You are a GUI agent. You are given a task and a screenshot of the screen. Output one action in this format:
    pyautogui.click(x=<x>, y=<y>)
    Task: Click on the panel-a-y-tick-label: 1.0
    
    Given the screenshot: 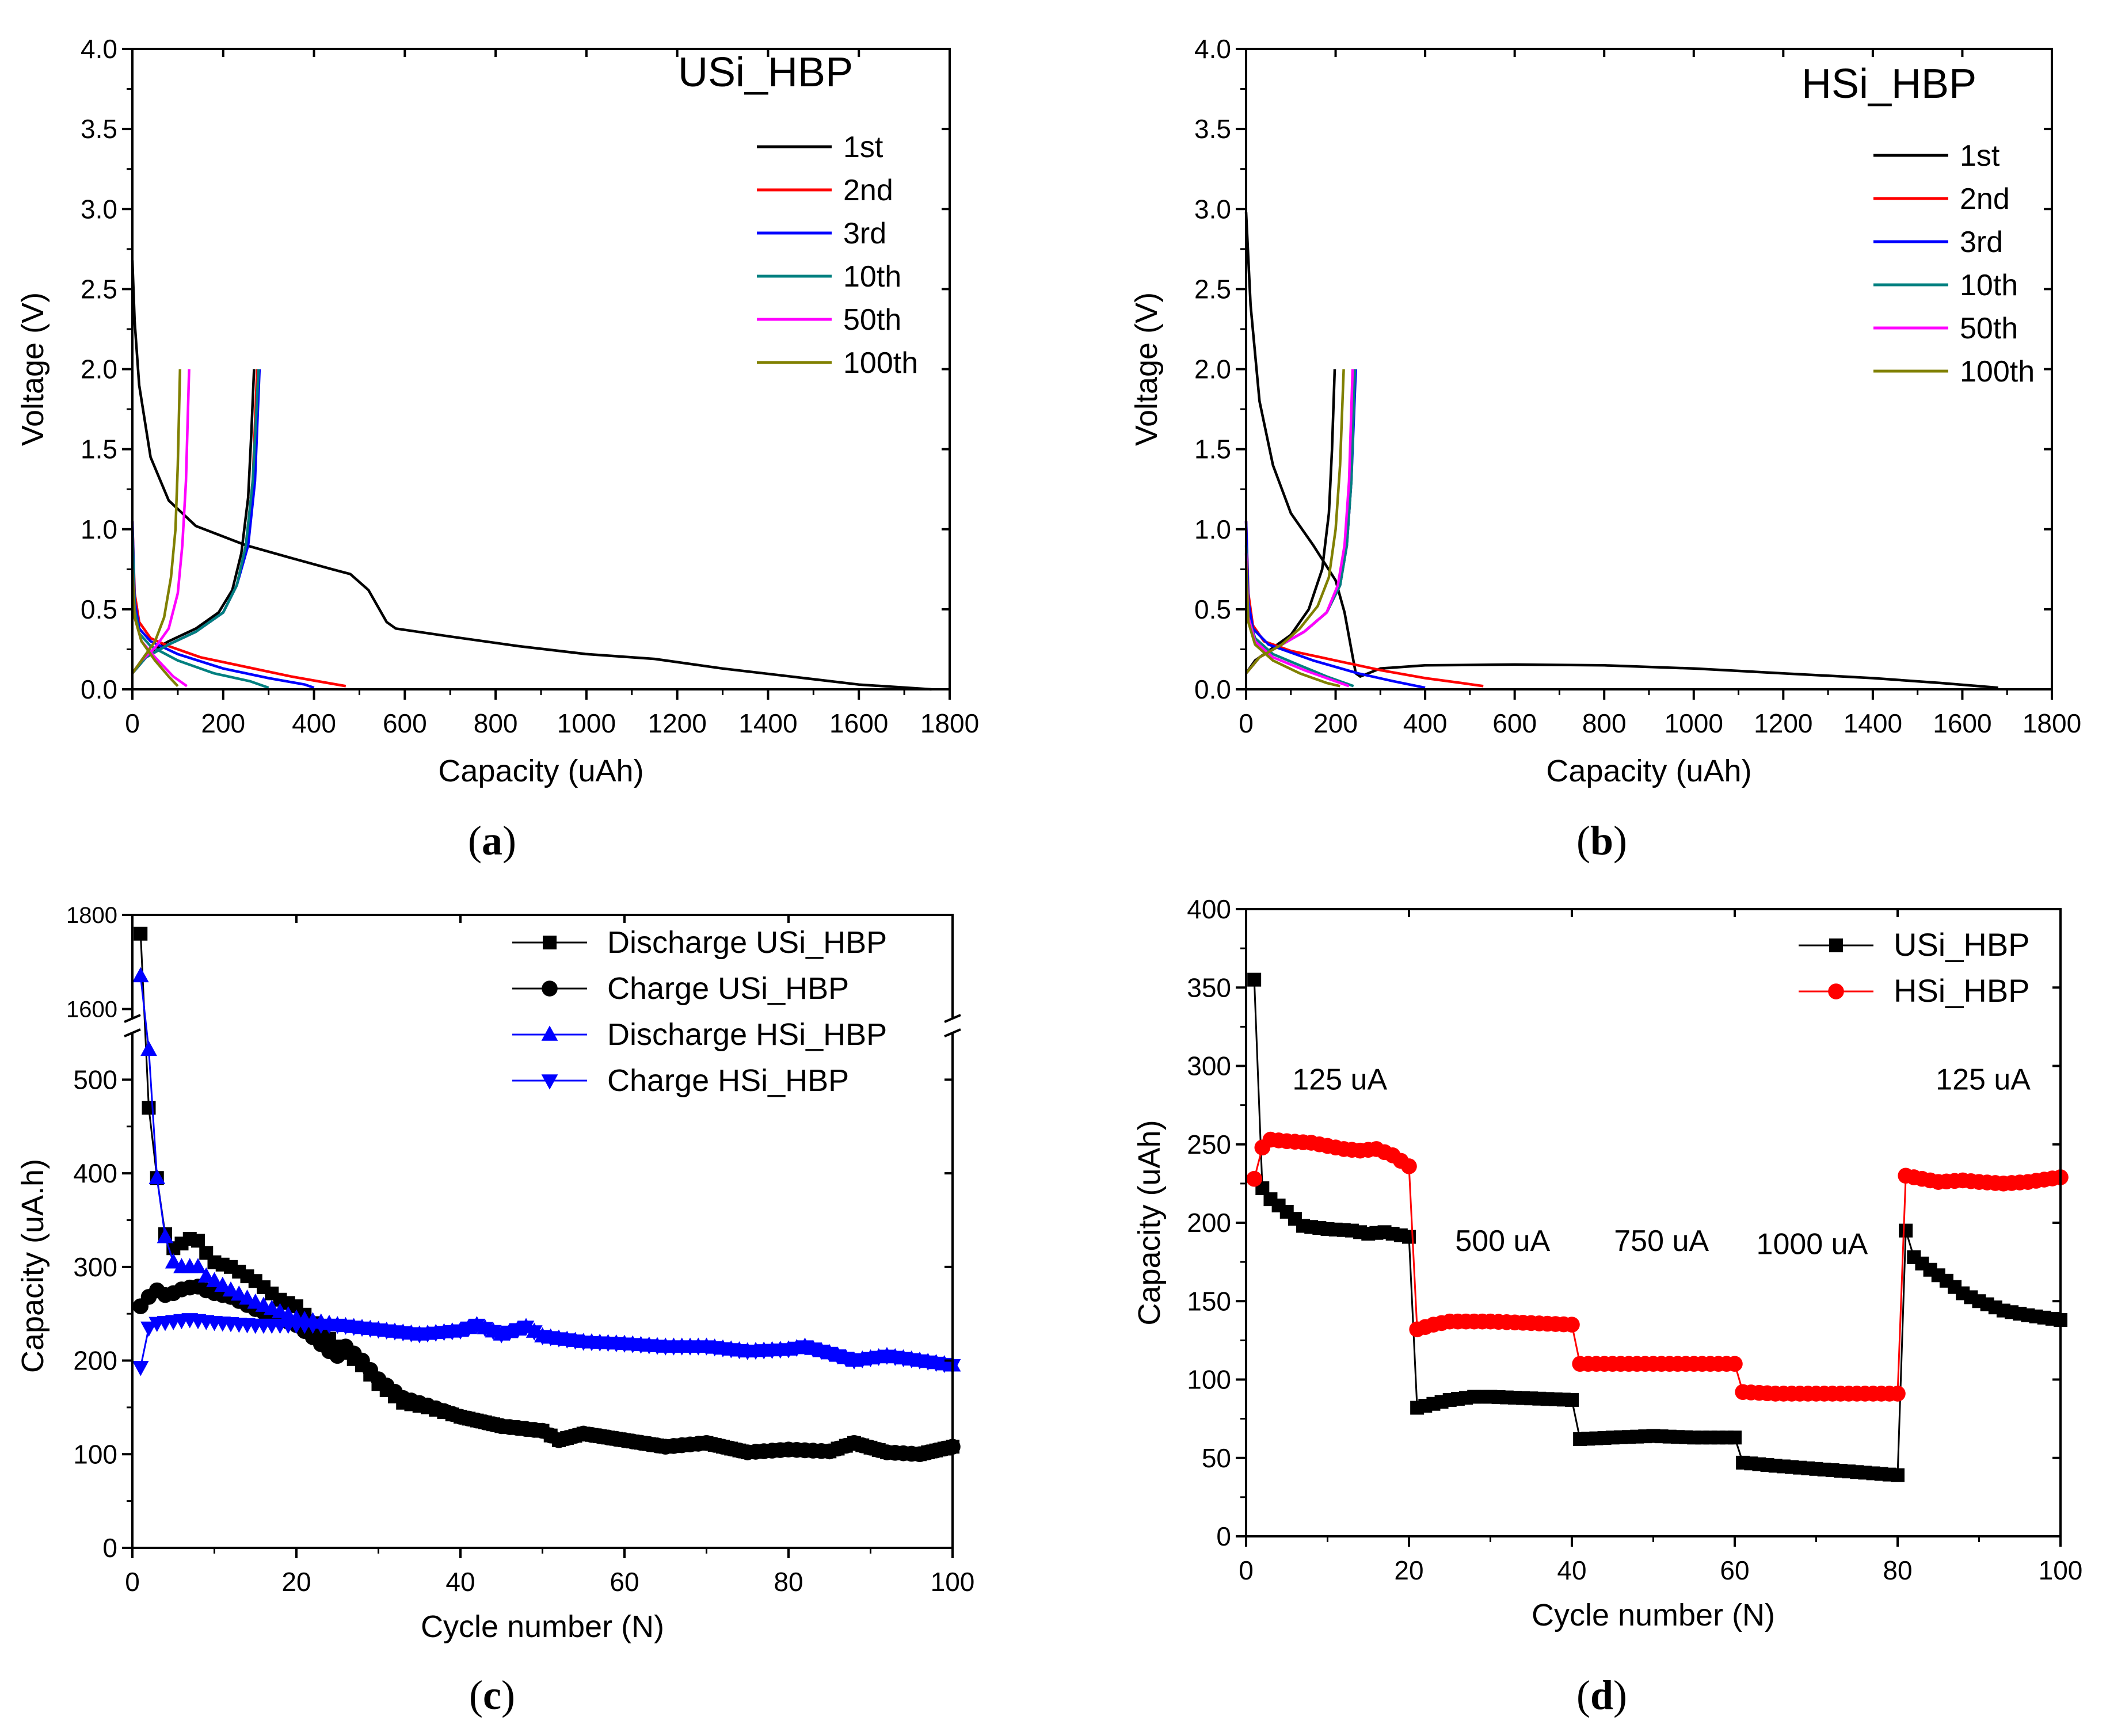 What is the action you would take?
    pyautogui.click(x=99, y=529)
    